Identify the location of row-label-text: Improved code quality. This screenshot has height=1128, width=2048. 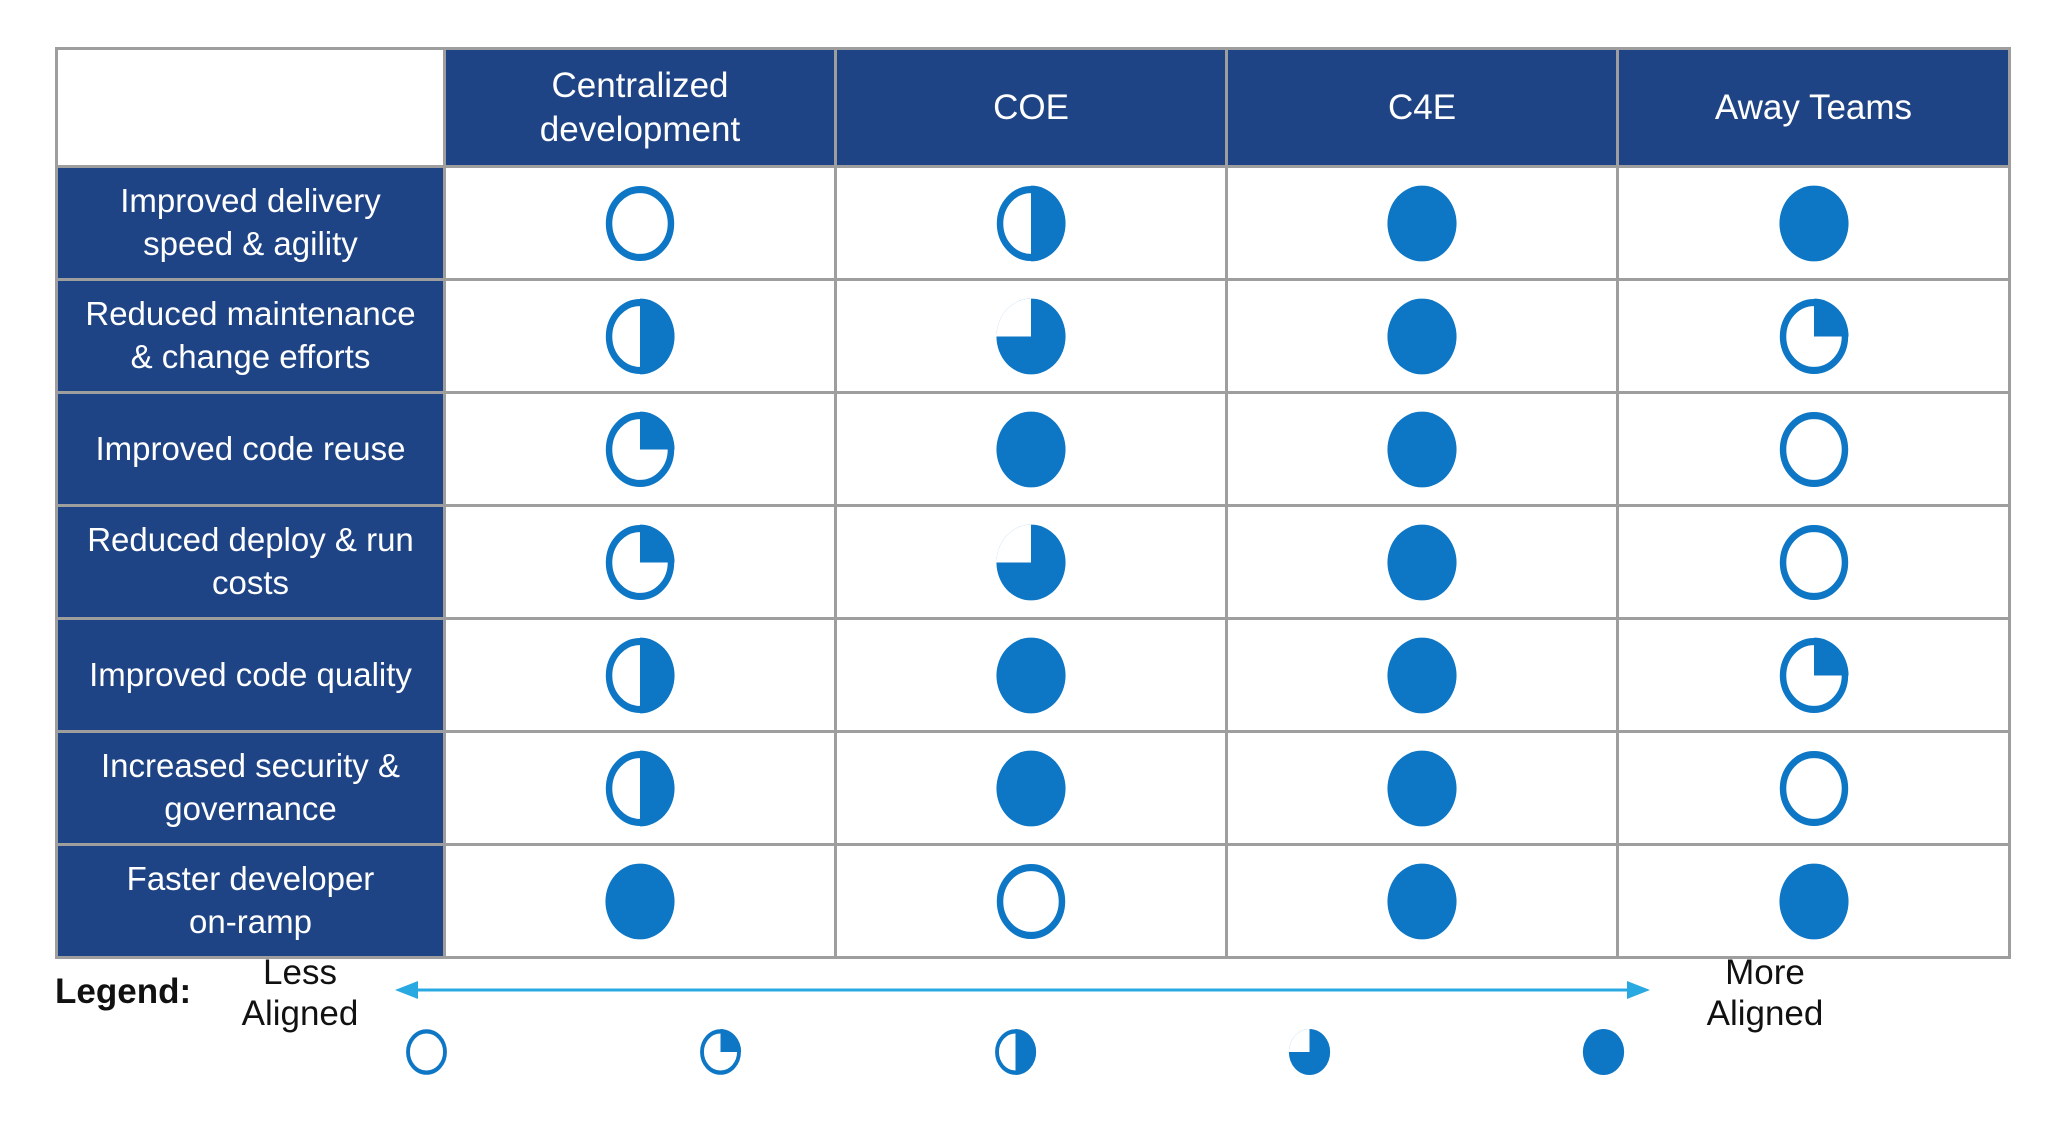
(250, 674).